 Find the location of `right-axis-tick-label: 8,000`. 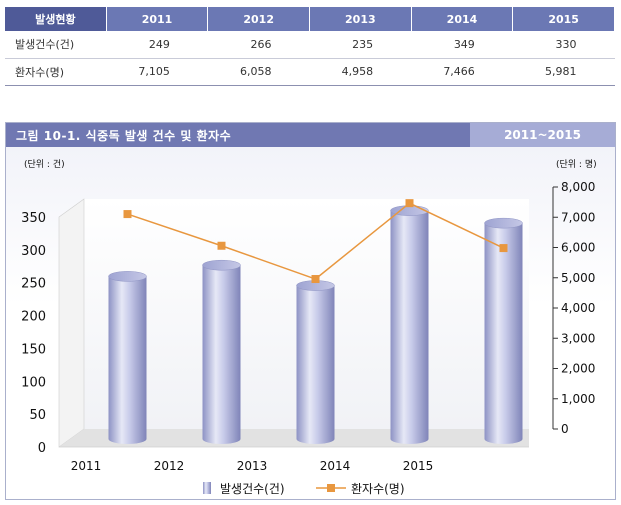

right-axis-tick-label: 8,000 is located at coordinates (578, 187).